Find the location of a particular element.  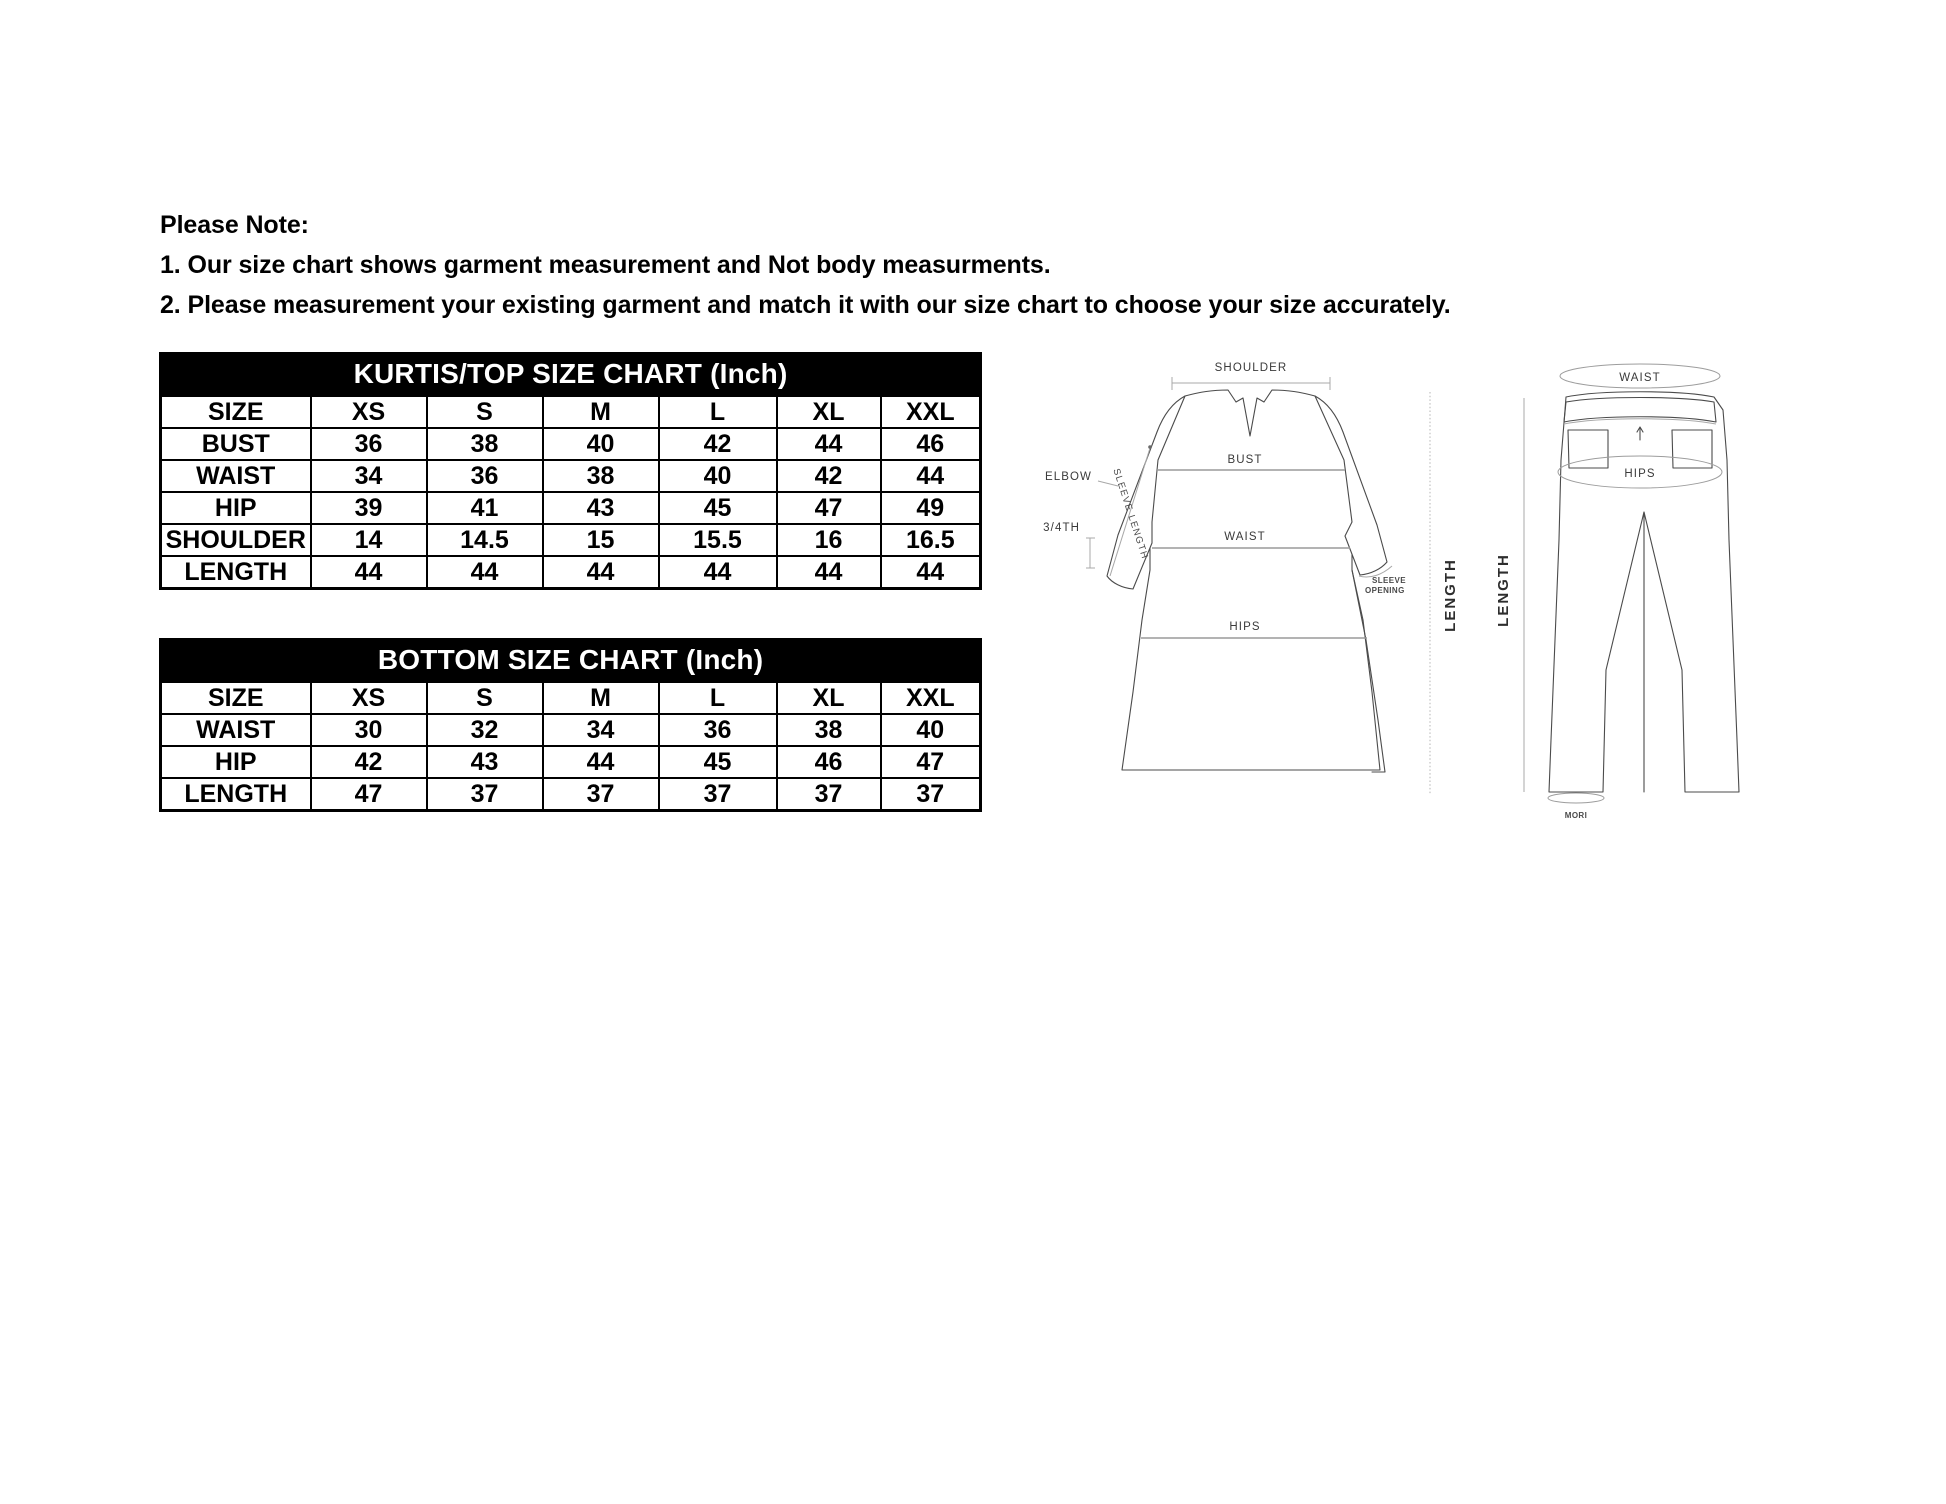

kurtis-top-table-title: KURTIS/TOP SIZE CHART (Inch) is located at coordinates (570, 374).